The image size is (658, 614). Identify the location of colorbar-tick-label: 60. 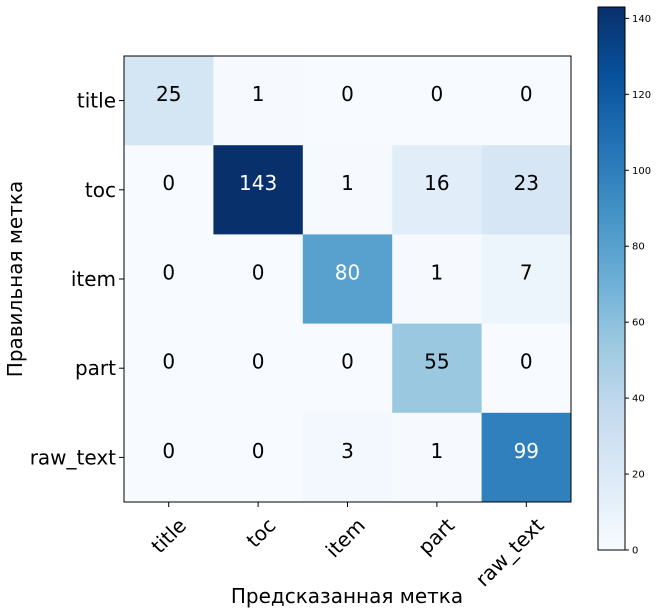
(638, 323).